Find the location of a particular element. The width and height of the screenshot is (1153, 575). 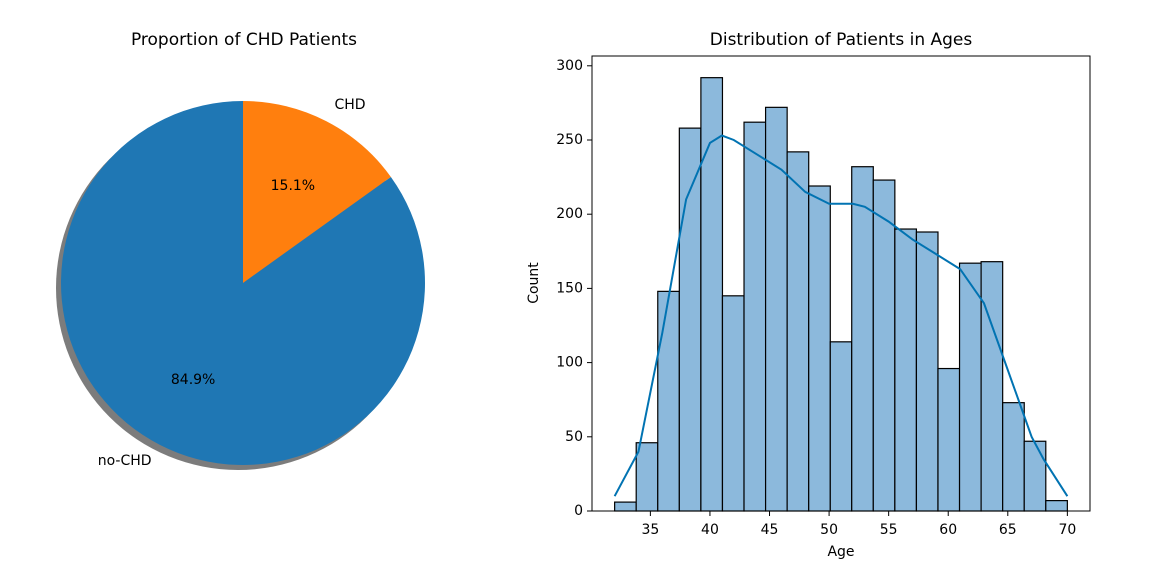

x-tick-label: 60 is located at coordinates (948, 530).